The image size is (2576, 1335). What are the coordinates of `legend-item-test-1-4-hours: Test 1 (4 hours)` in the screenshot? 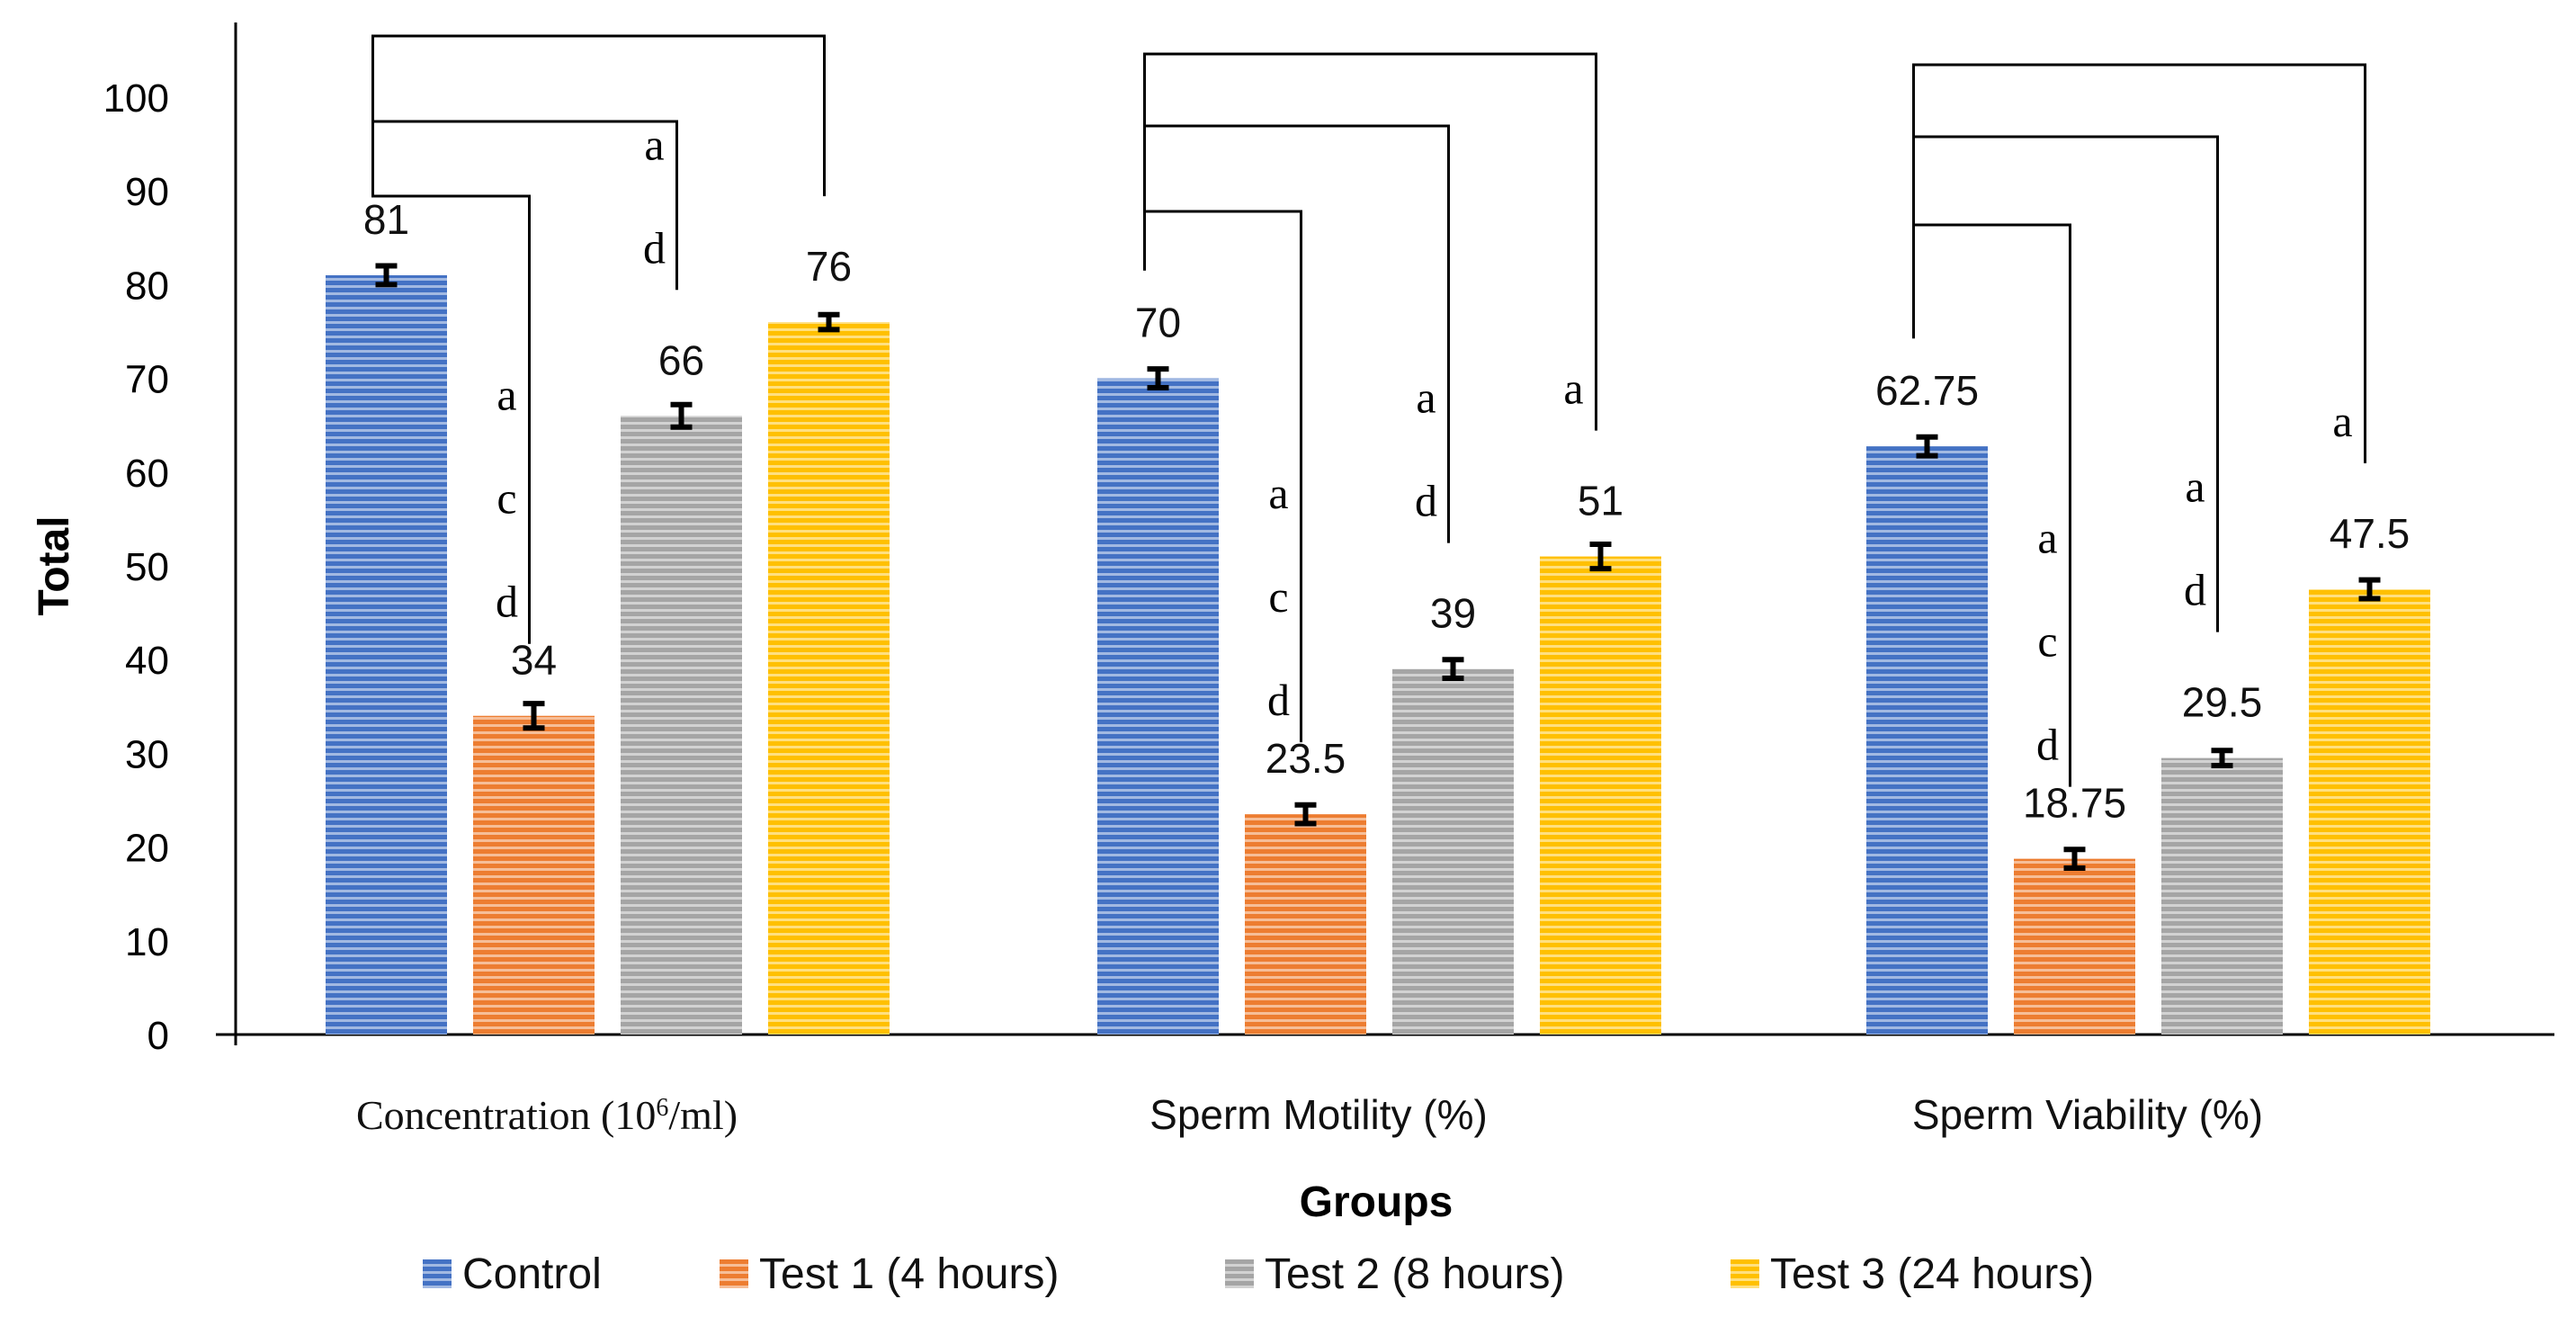 It's located at (889, 1274).